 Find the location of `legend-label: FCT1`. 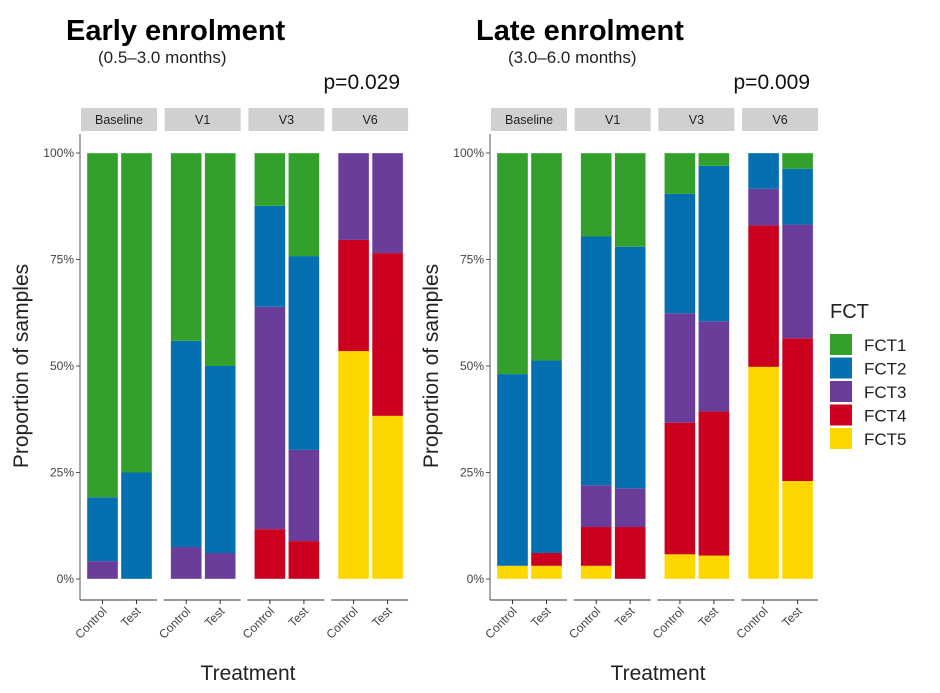

legend-label: FCT1 is located at coordinates (885, 345).